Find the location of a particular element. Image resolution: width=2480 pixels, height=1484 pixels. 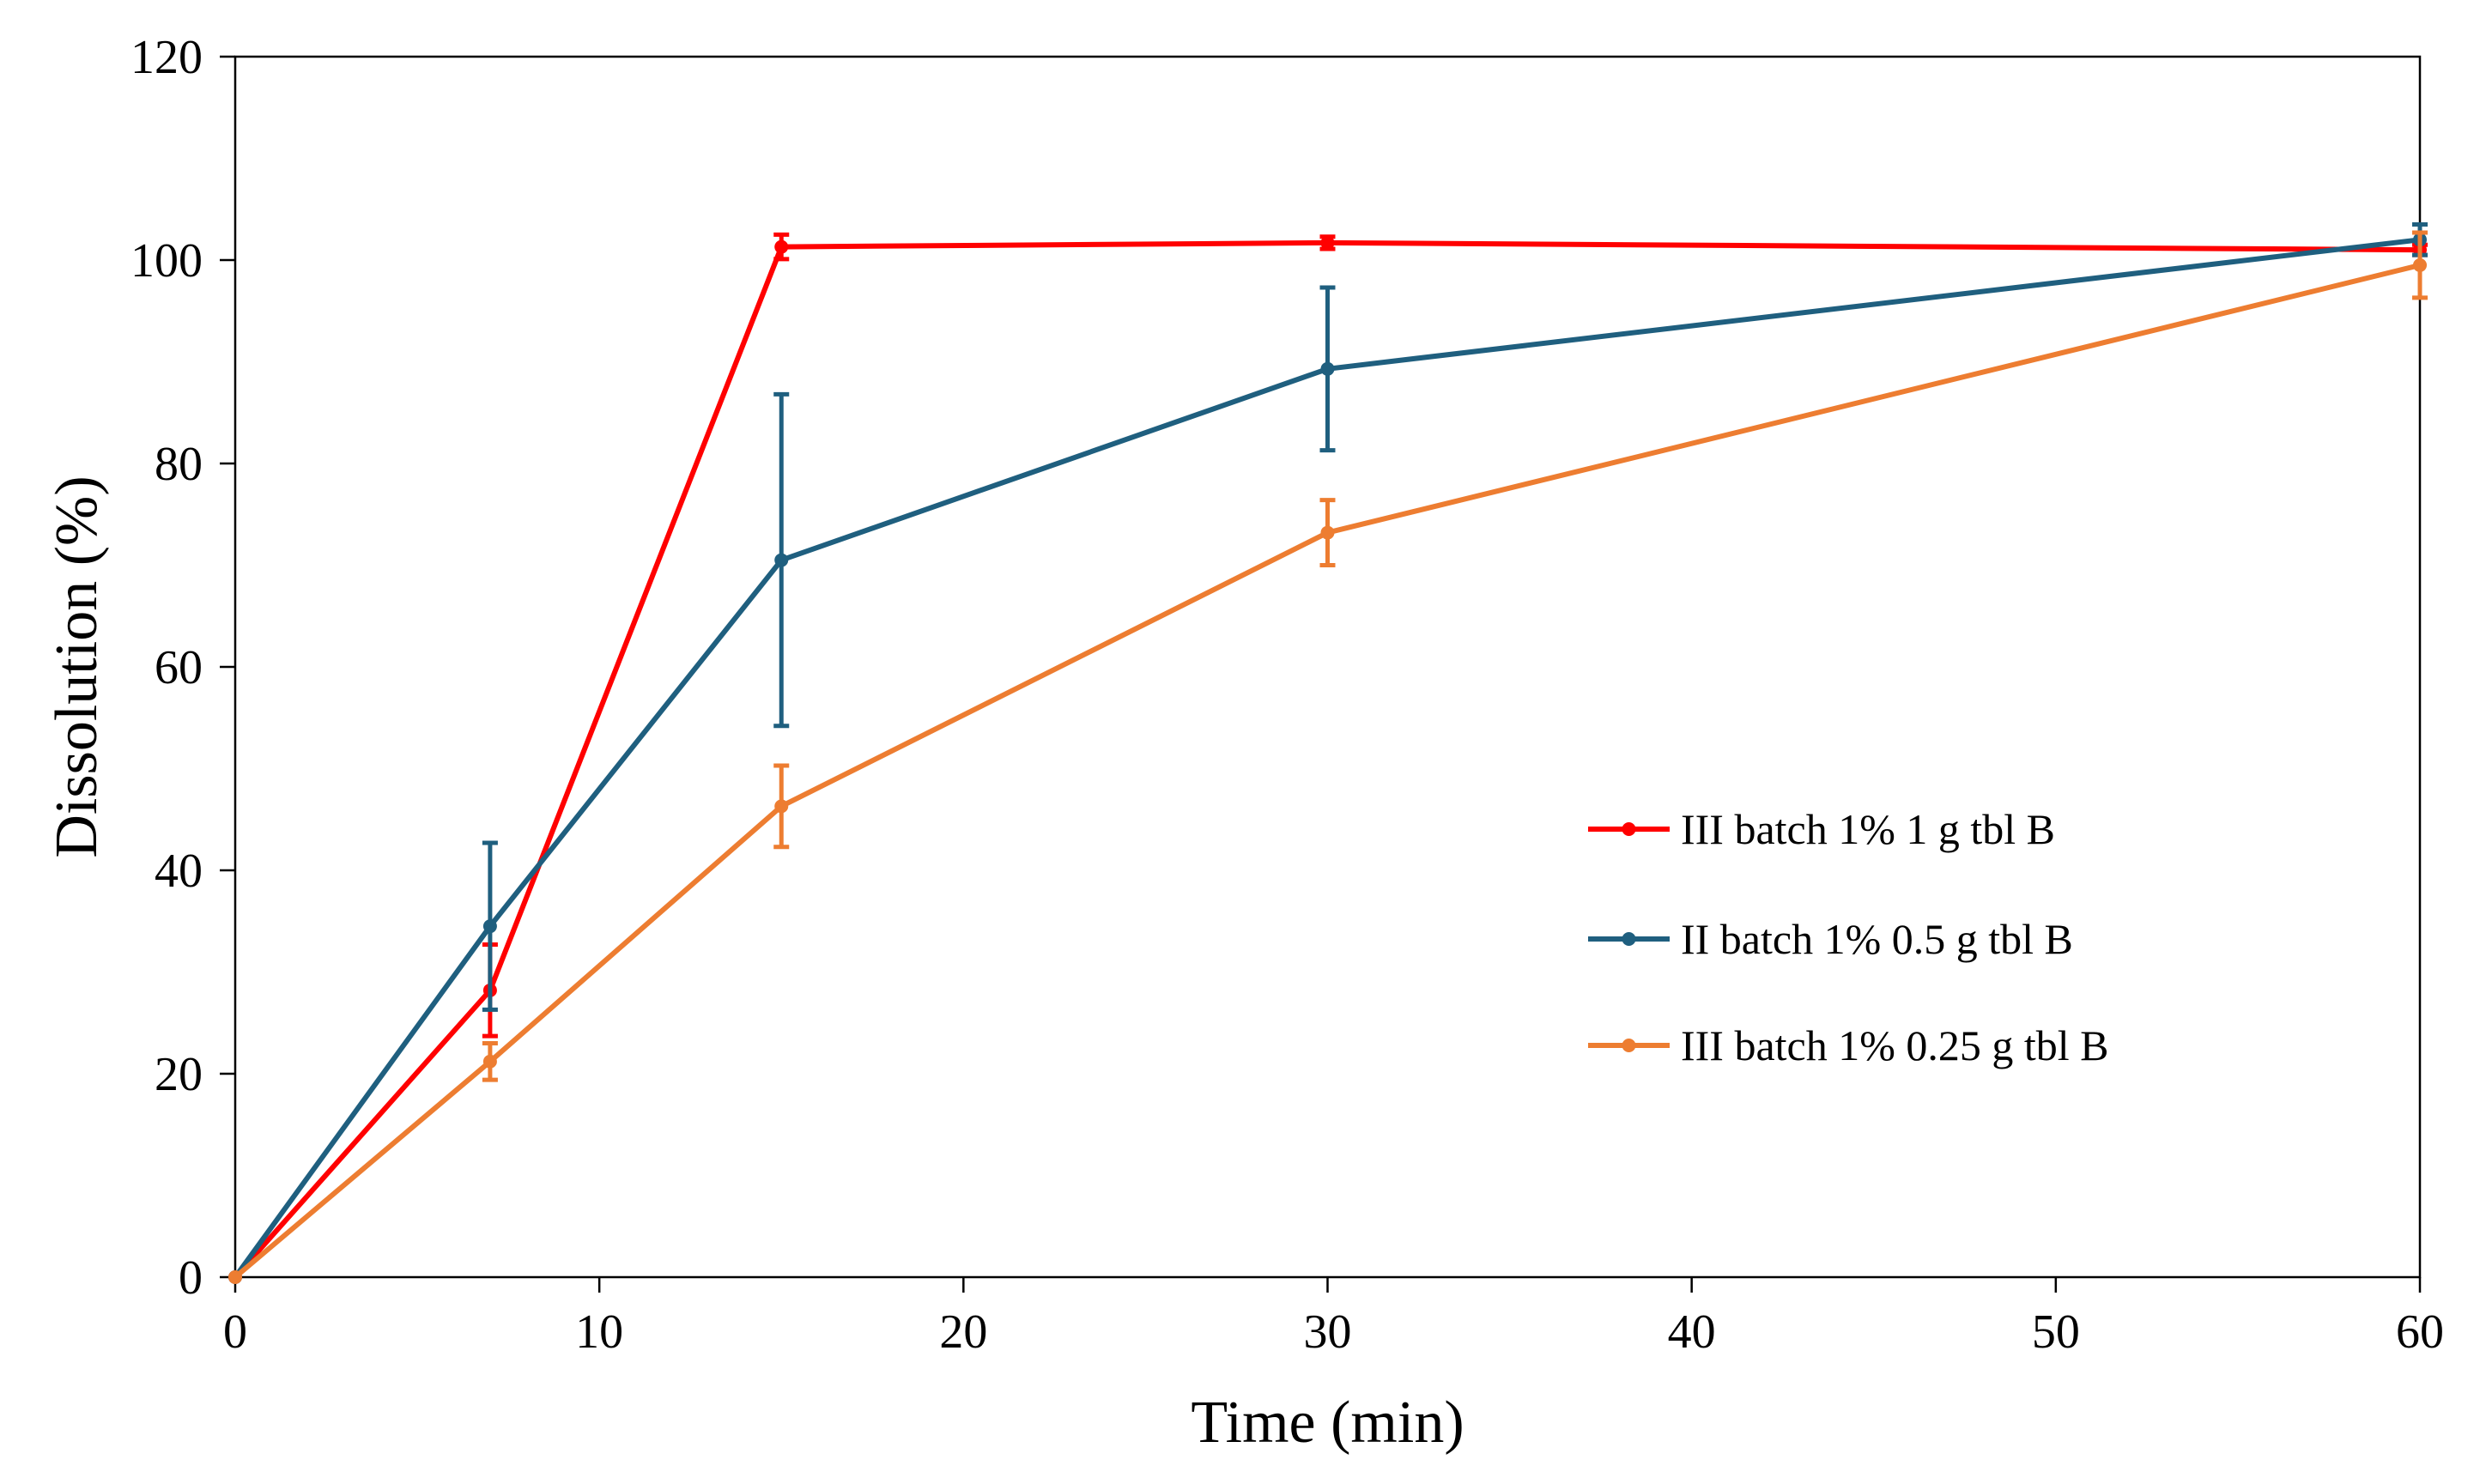

legend-item: III batch 1% 1 g tbl B is located at coordinates (1822, 829).